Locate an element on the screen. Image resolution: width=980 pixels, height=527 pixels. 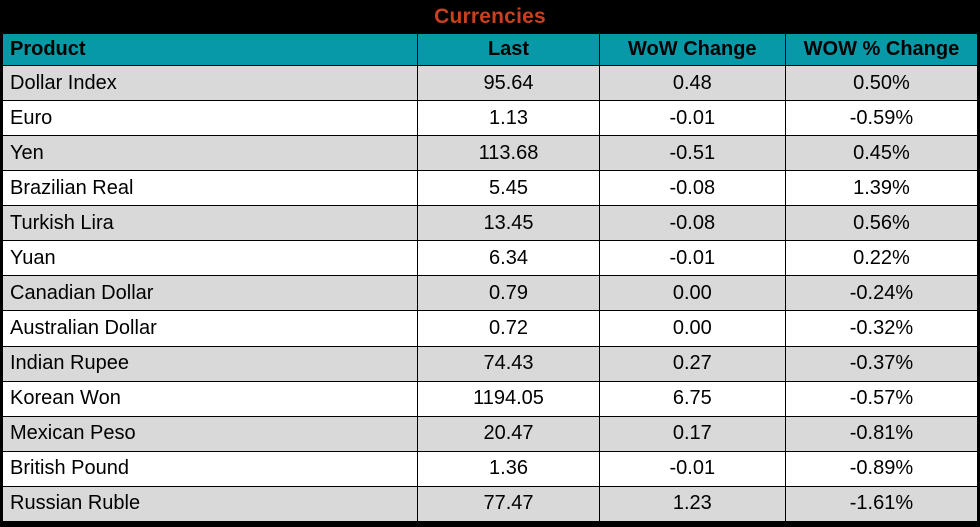
table-row: Mexican Peso 20.47 0.17 -0.81% is located at coordinates (490, 433).